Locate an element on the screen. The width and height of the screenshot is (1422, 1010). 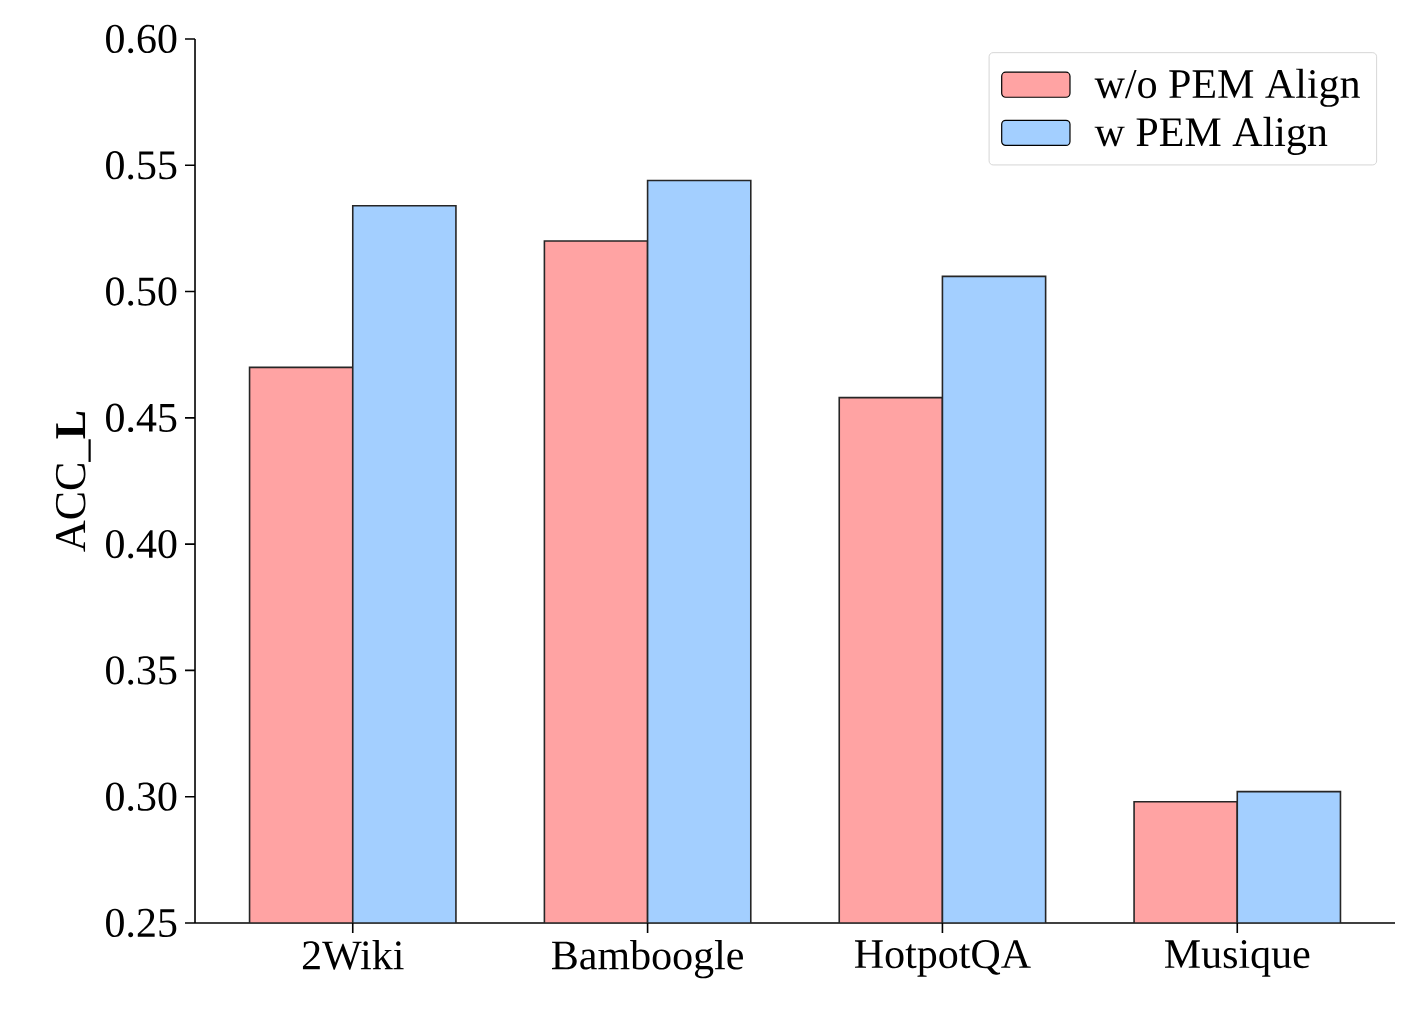
y-tick-label: 0.55 is located at coordinates (141, 165).